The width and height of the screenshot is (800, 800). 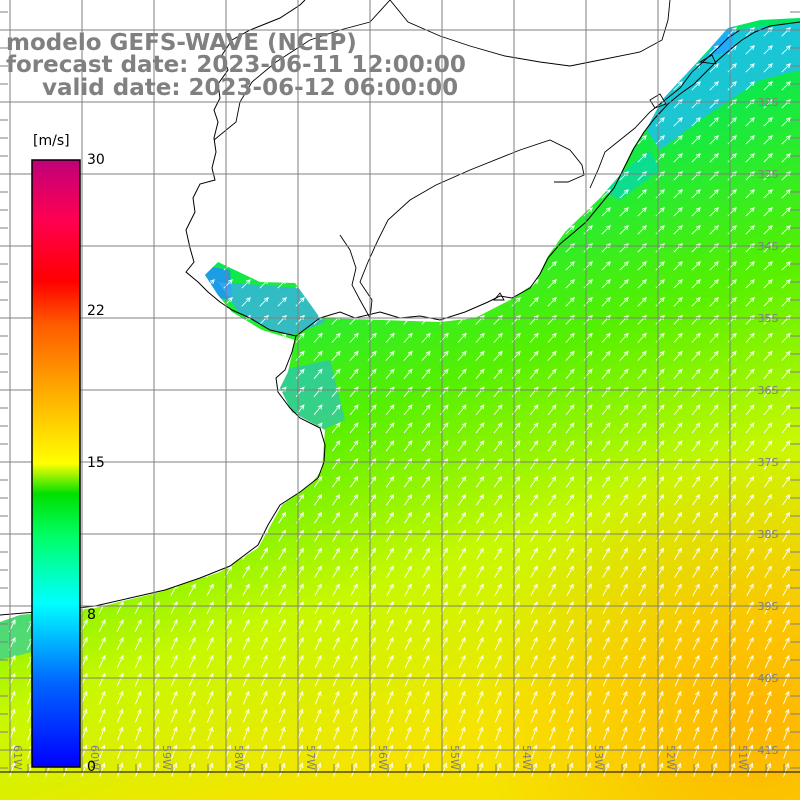 What do you see at coordinates (355, 276) in the screenshot?
I see `uruguay-border` at bounding box center [355, 276].